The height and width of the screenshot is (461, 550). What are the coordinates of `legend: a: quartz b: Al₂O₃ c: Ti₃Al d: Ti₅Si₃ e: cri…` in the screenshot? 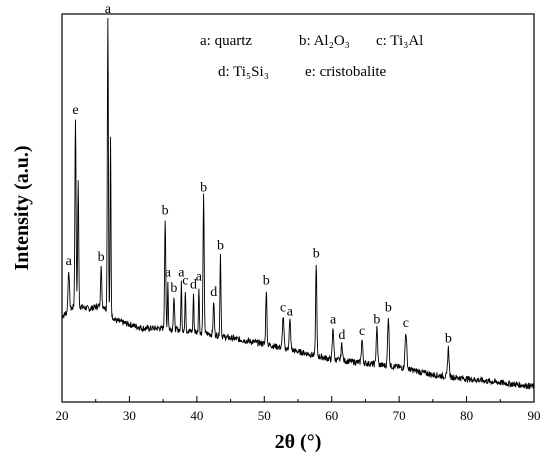 It's located at (311, 56).